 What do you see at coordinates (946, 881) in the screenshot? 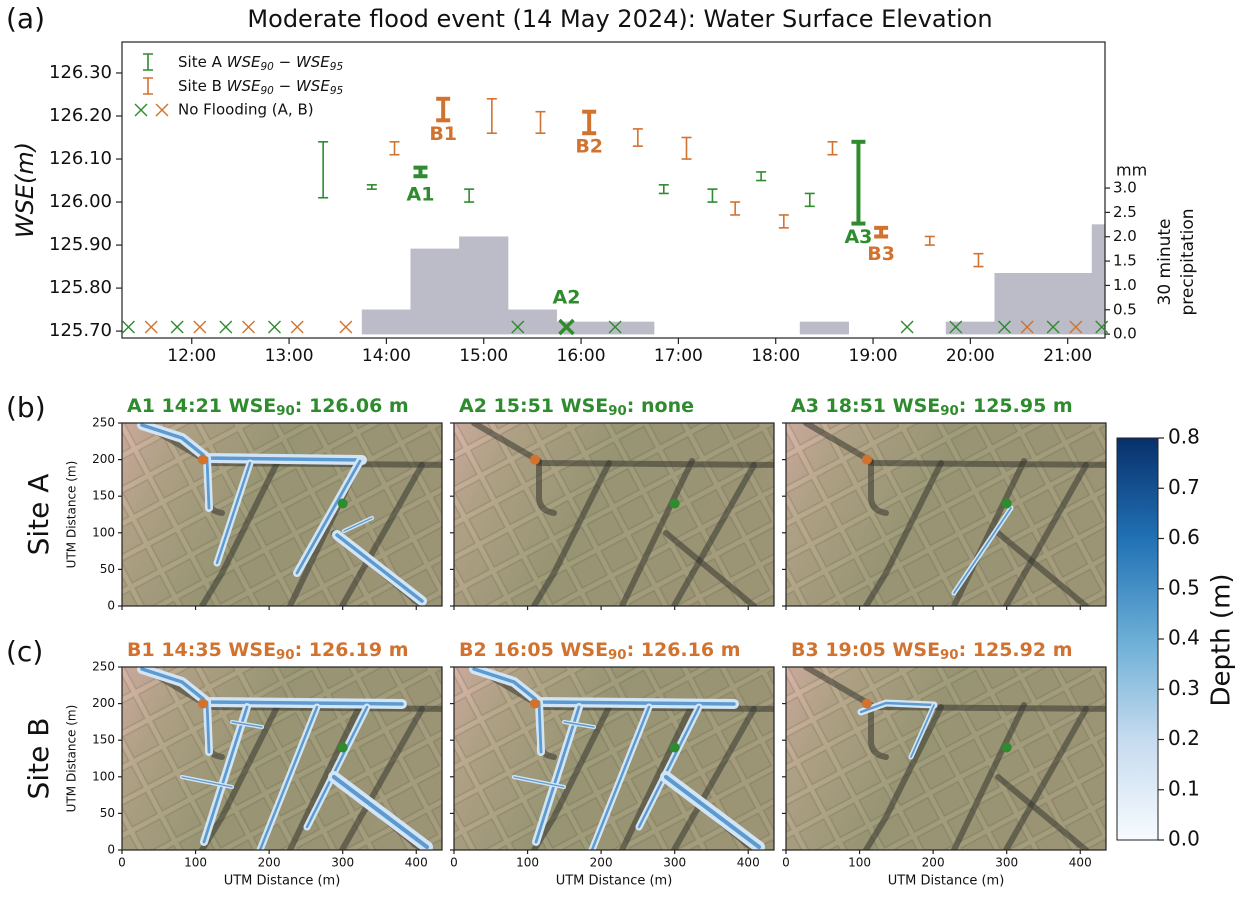
I see `x-axis-label: UTM Distance (m)` at bounding box center [946, 881].